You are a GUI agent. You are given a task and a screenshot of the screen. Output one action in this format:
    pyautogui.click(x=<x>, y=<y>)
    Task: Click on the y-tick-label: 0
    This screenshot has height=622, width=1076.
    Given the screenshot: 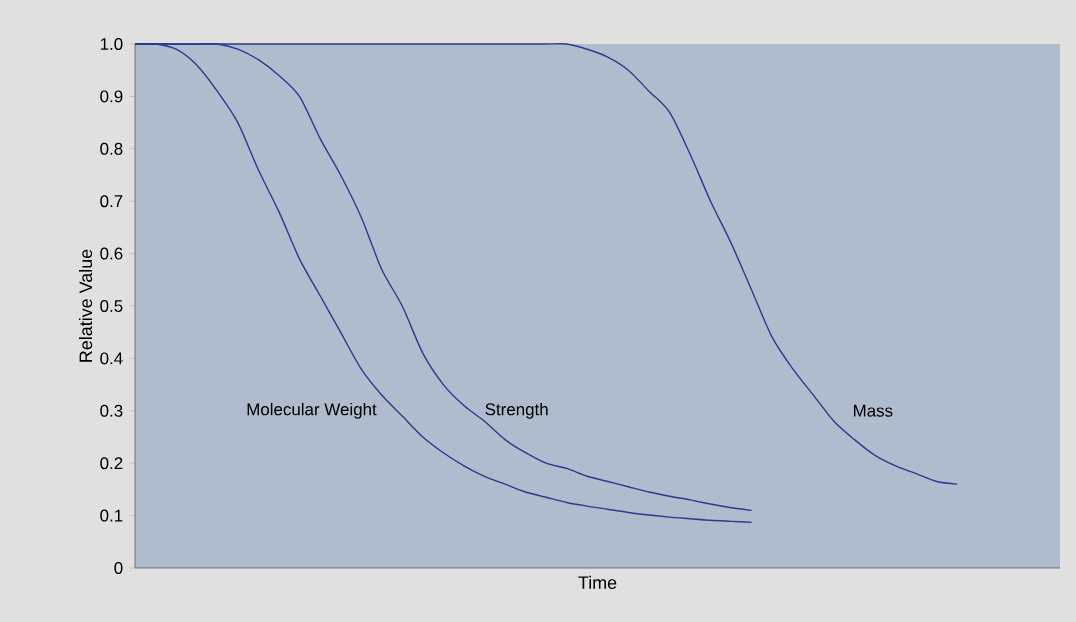 What is the action you would take?
    pyautogui.click(x=118, y=567)
    